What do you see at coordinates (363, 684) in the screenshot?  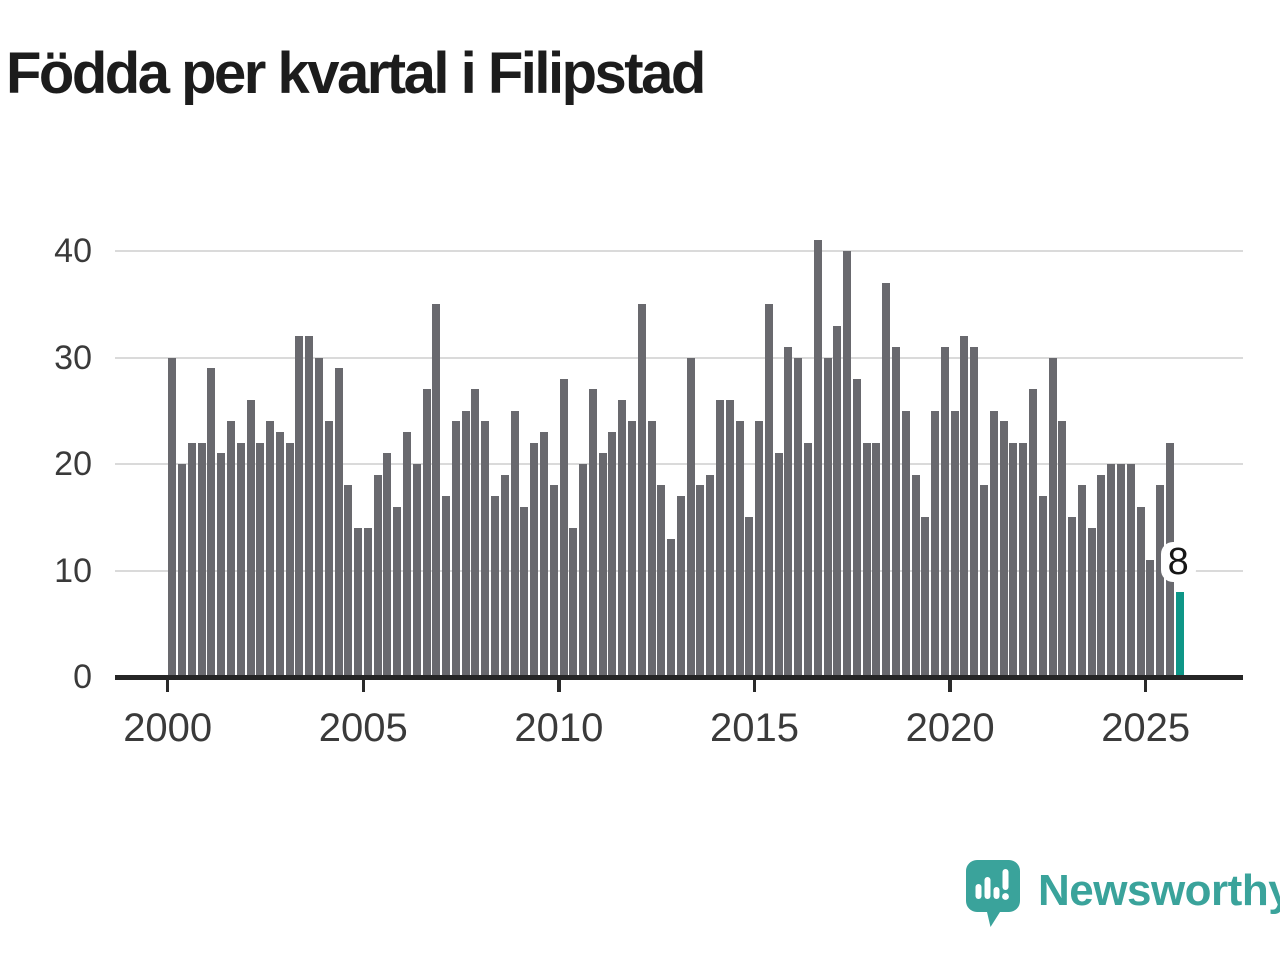 I see `x-tick-2005` at bounding box center [363, 684].